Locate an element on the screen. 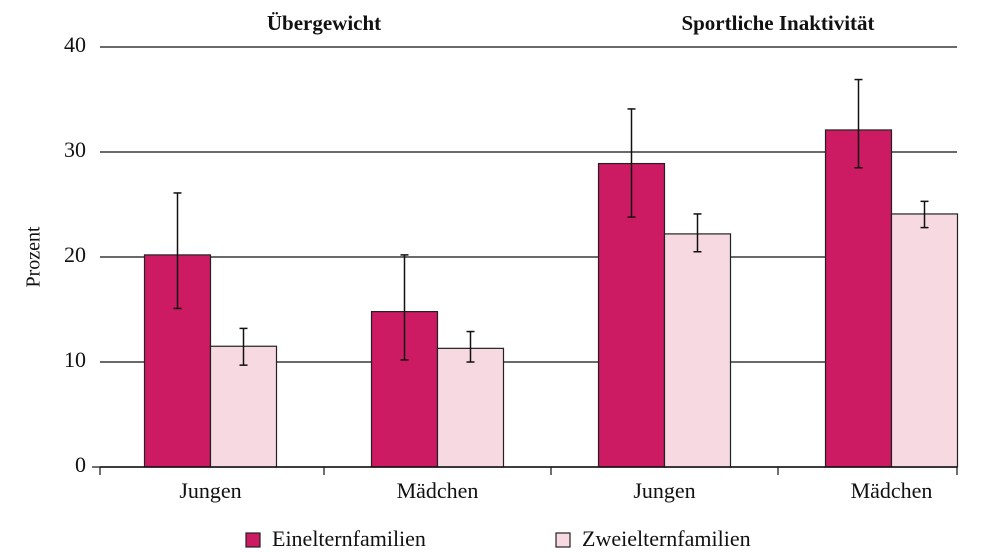 Image resolution: width=983 pixels, height=553 pixels. y-tick-label: 10 is located at coordinates (75, 359).